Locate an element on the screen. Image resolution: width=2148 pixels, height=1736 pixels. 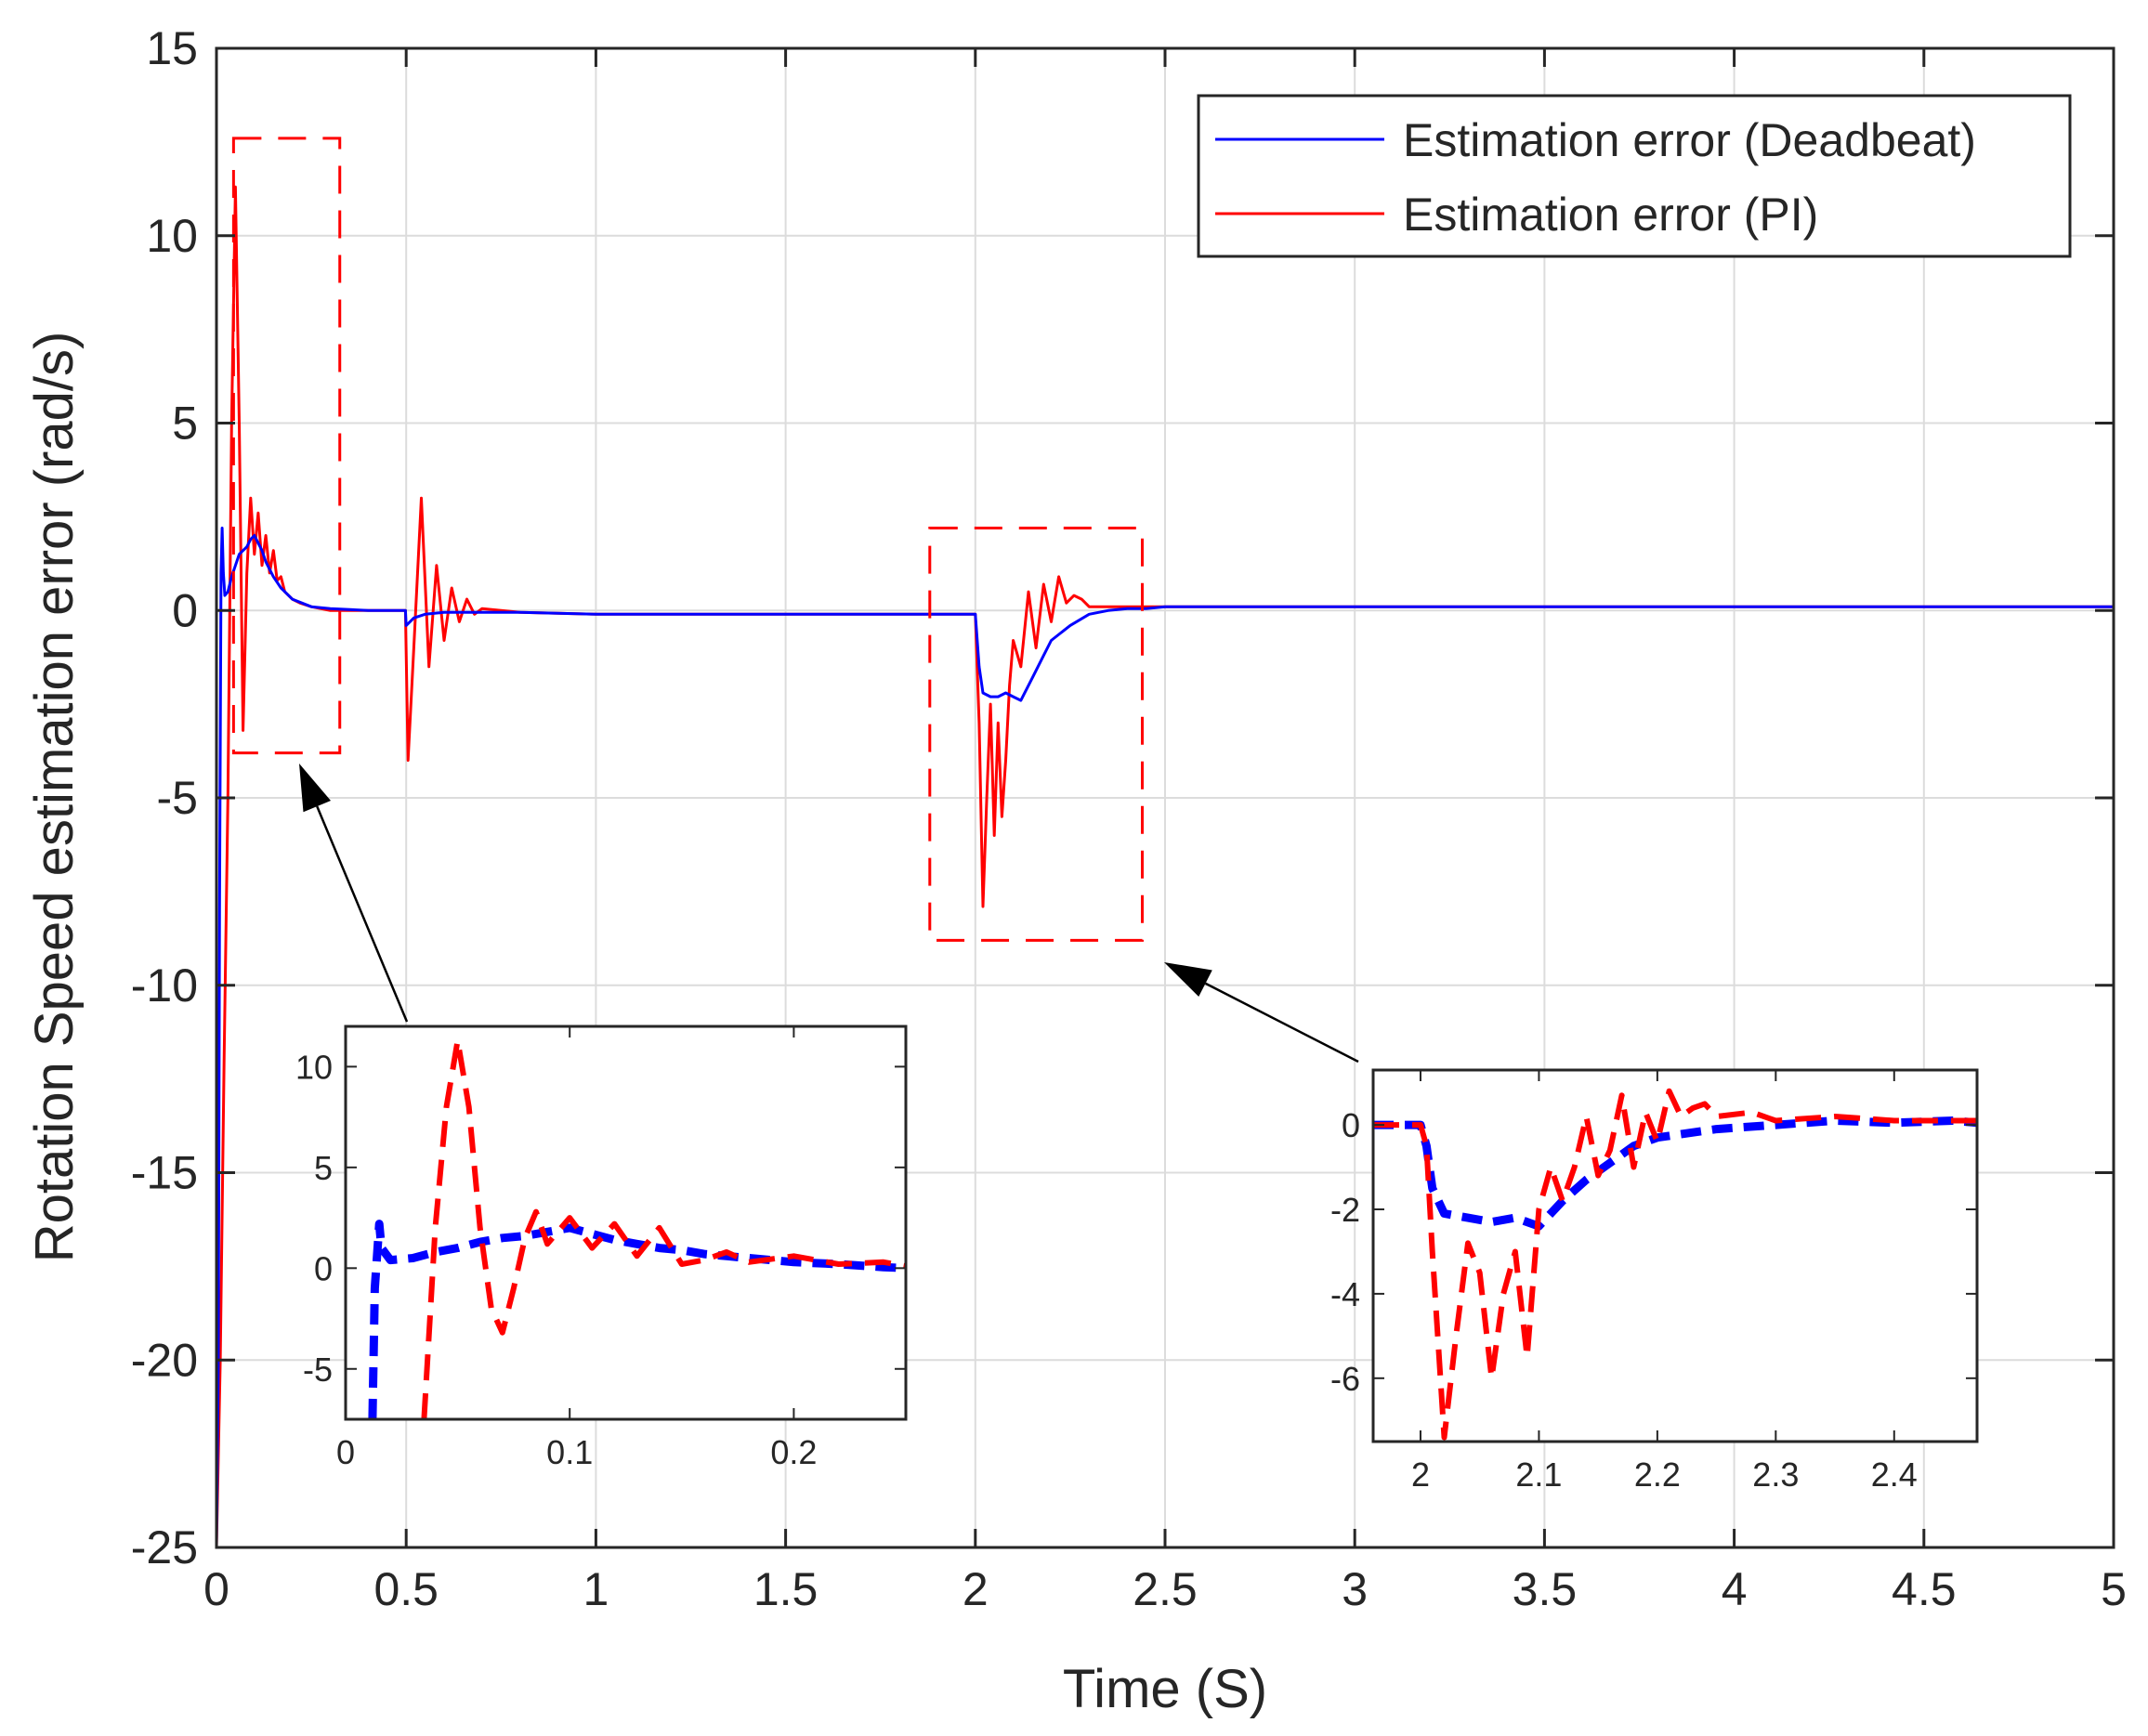
zoom-box-load-step is located at coordinates (1036, 734).